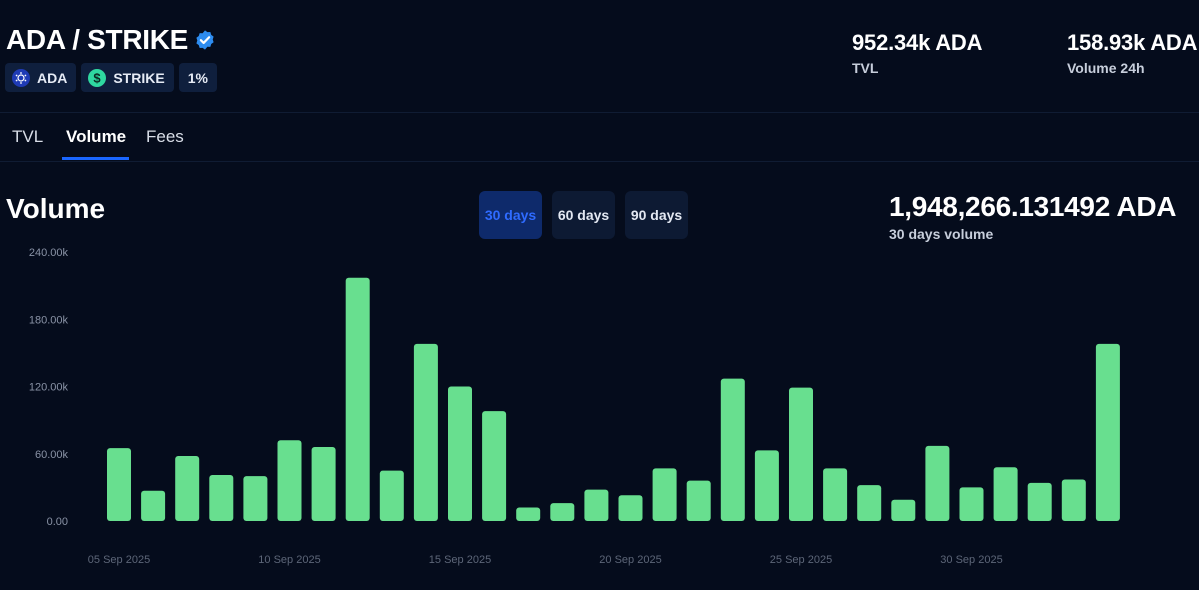  What do you see at coordinates (869, 503) in the screenshot?
I see `bar-27-sep` at bounding box center [869, 503].